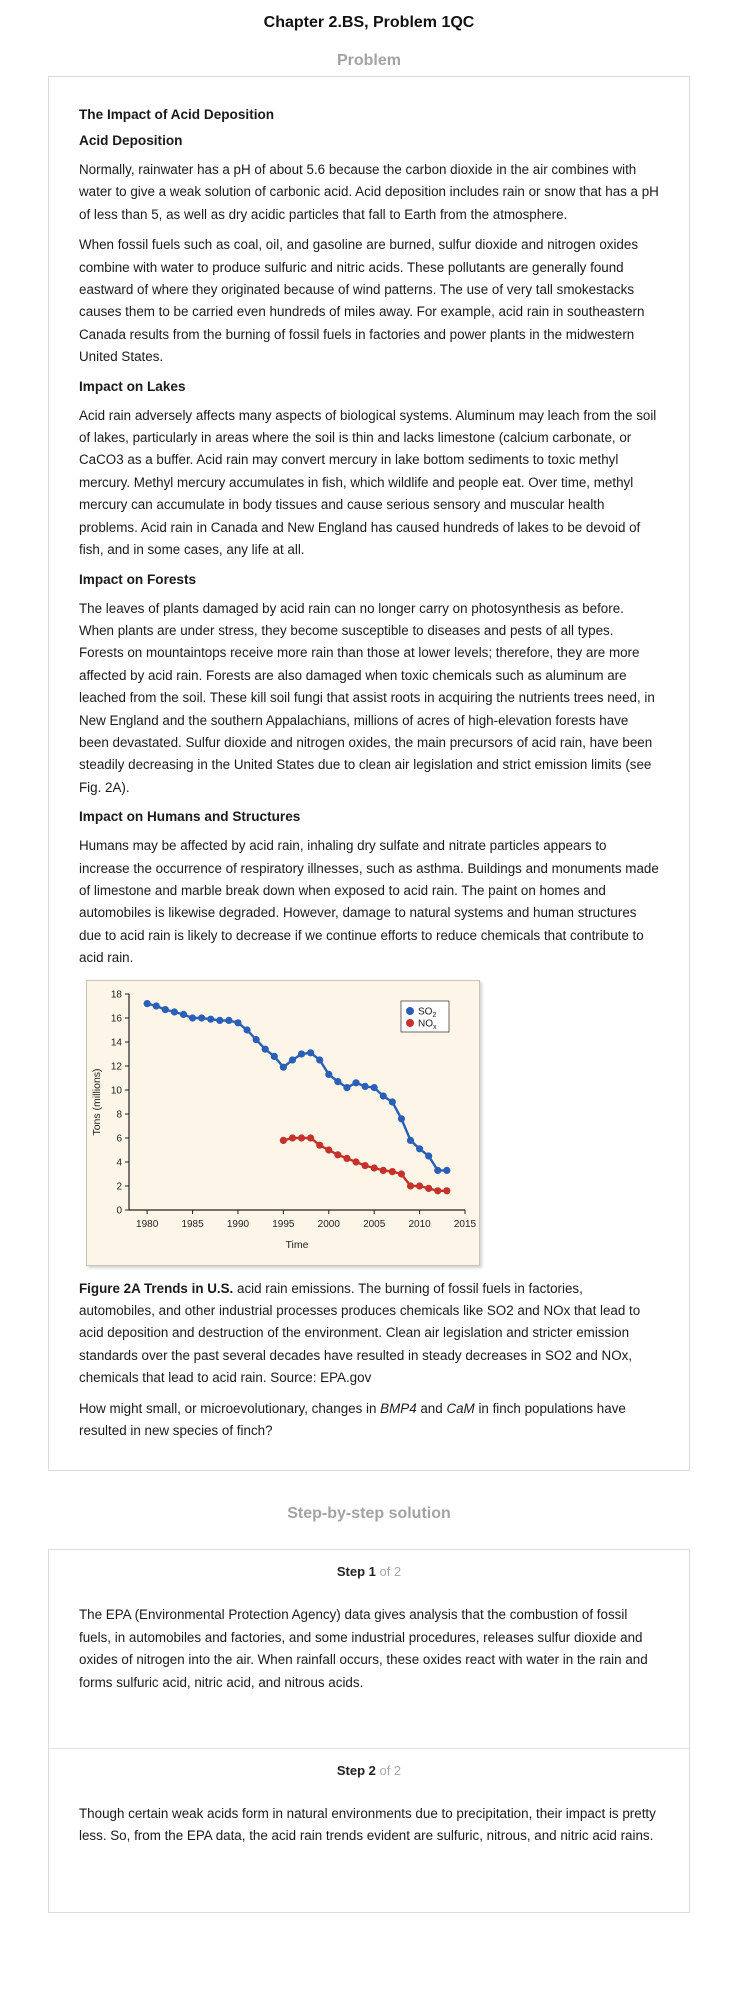  Describe the element at coordinates (97, 1101) in the screenshot. I see `y-axis-label: Tons (millions)` at that location.